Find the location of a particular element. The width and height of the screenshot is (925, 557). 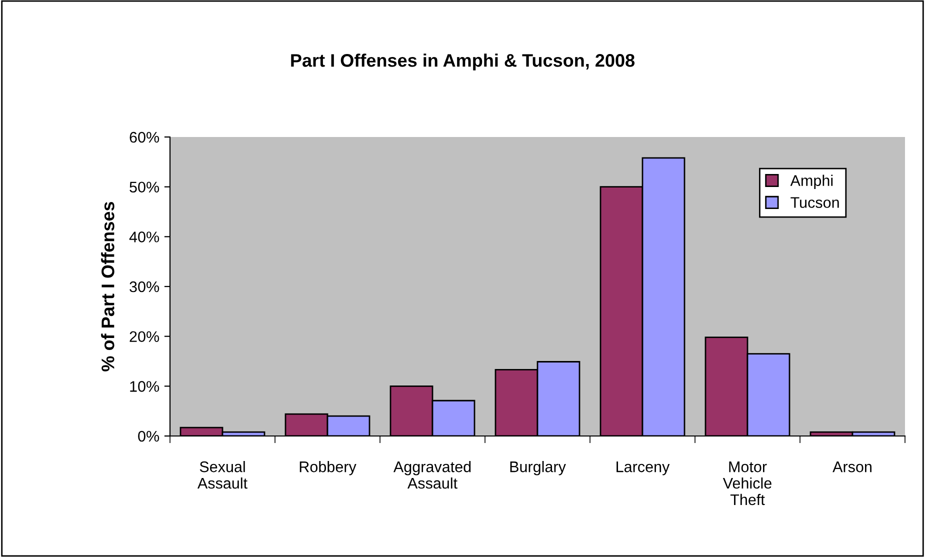

y-tick-label: 20% is located at coordinates (145, 336).